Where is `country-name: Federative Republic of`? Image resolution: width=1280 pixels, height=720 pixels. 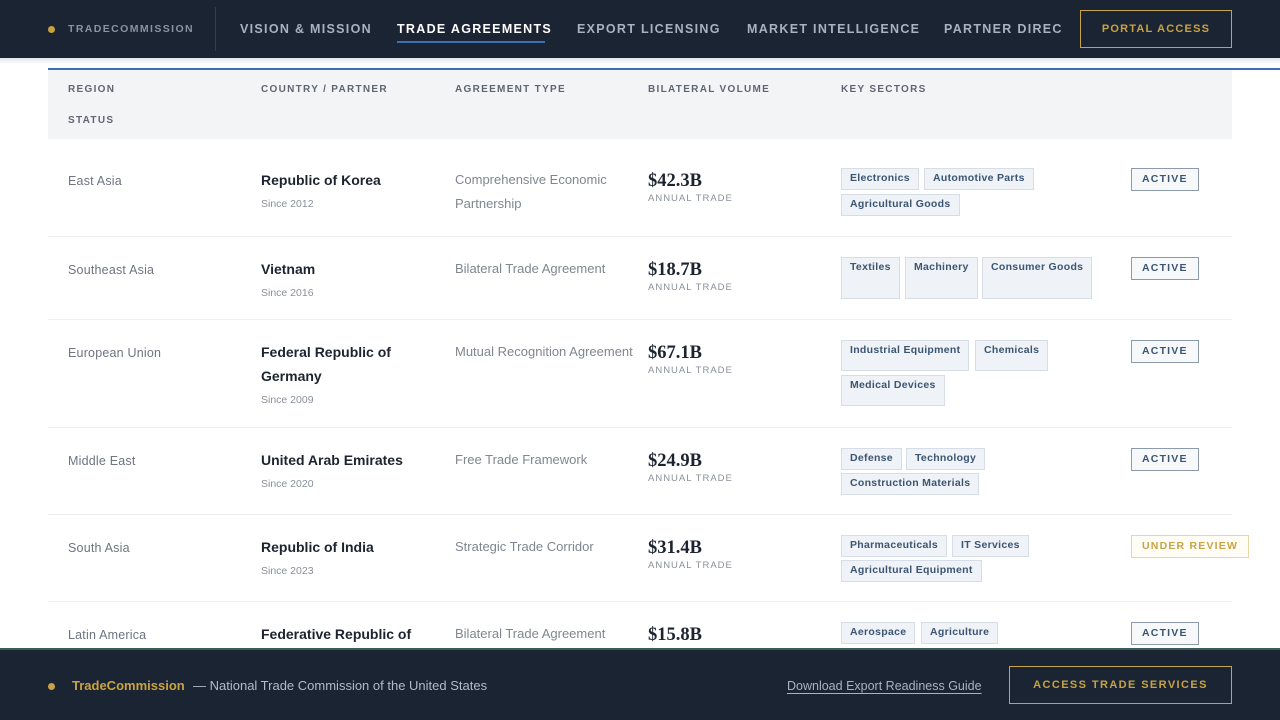
country-name: Federative Republic of is located at coordinates (336, 634).